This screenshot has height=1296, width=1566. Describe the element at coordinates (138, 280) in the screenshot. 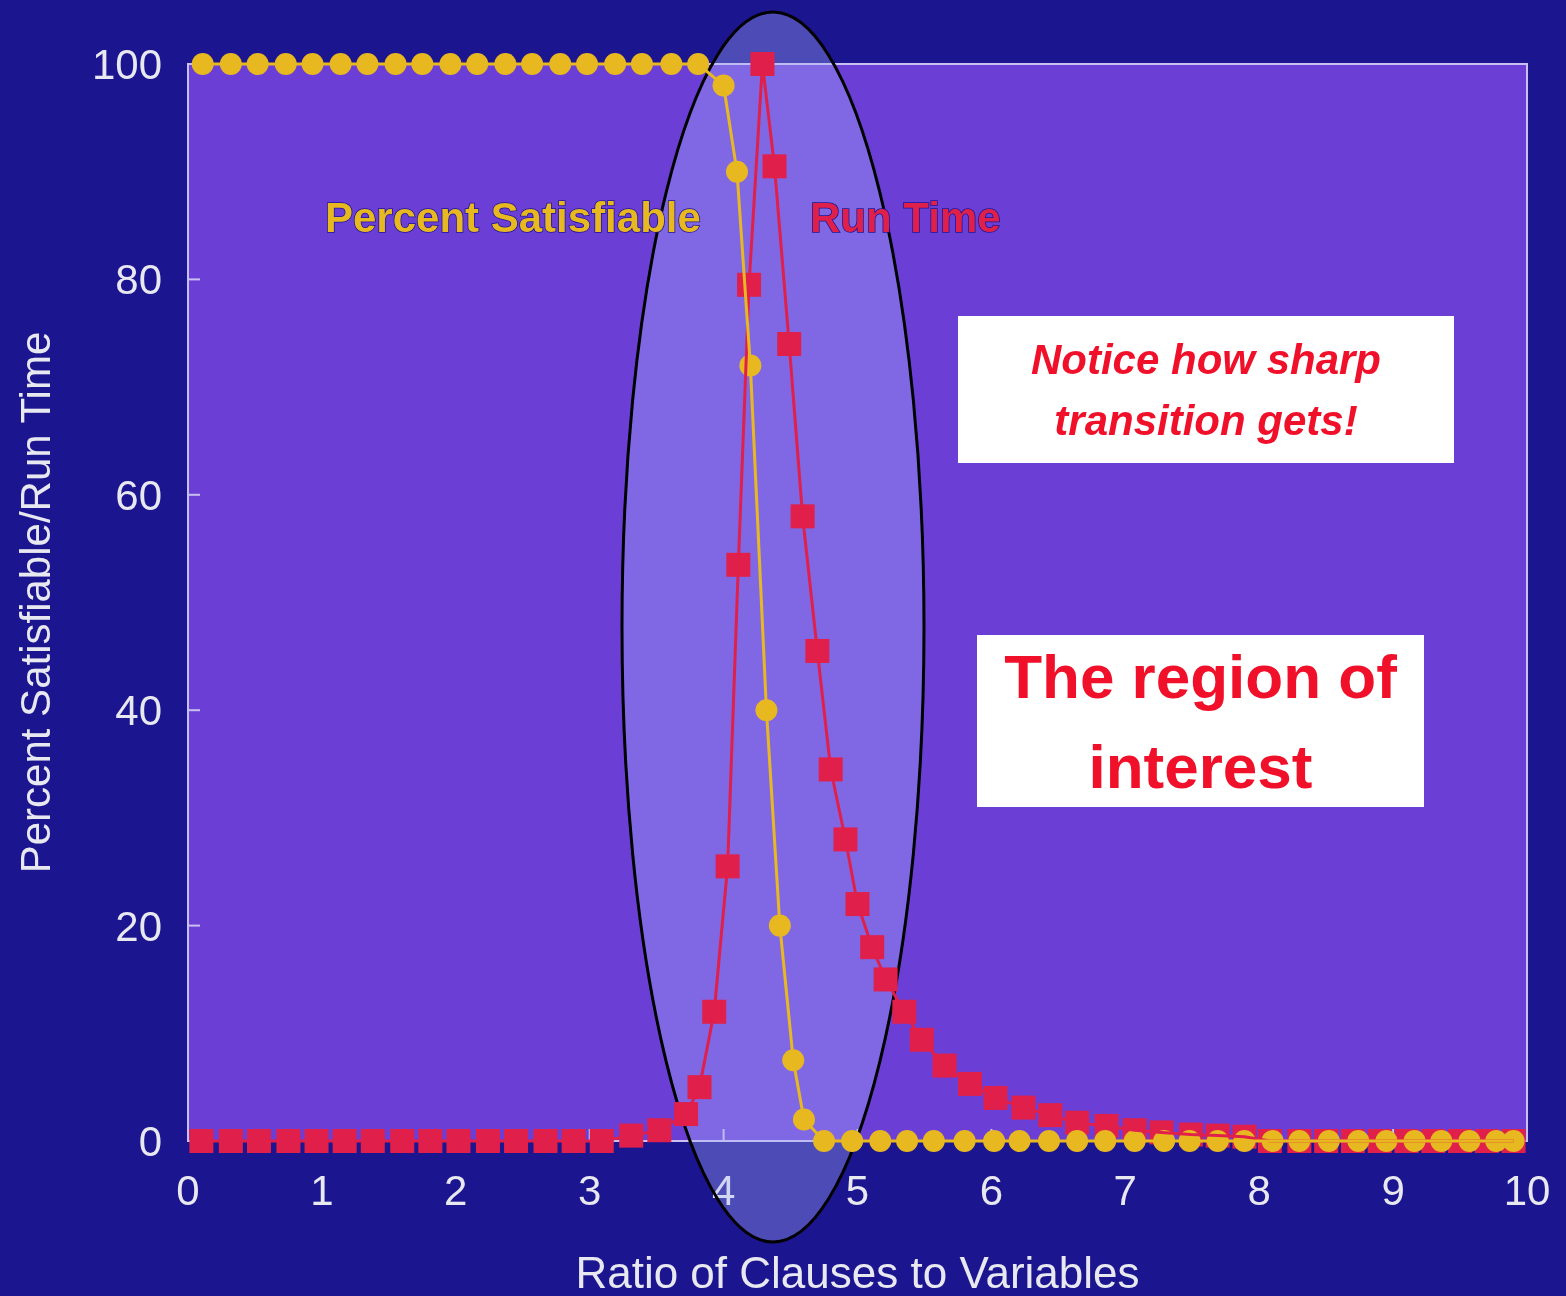

I see `y-tick-label: 80` at that location.